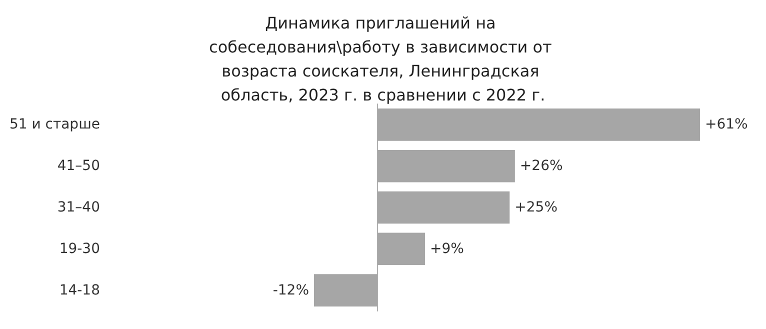 The image size is (766, 329). Describe the element at coordinates (54, 124) in the screenshot. I see `y-tick-label: 51 и старше` at that location.